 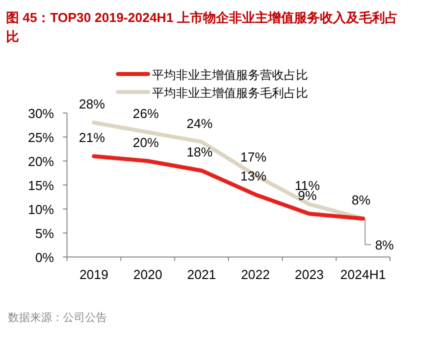 What do you see at coordinates (44, 257) in the screenshot?
I see `y-tick-label: 0%` at bounding box center [44, 257].